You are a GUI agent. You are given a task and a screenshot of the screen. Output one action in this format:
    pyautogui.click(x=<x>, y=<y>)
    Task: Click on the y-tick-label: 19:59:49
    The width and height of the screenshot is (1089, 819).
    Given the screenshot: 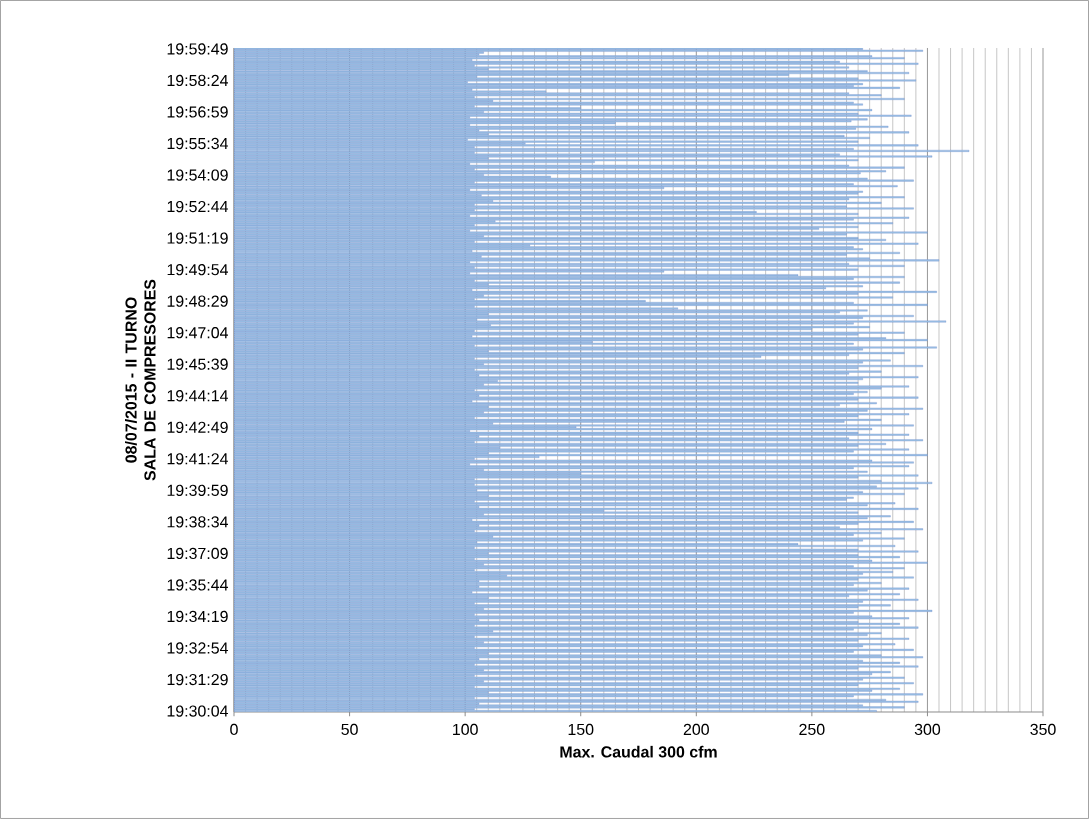 What is the action you would take?
    pyautogui.click(x=197, y=49)
    